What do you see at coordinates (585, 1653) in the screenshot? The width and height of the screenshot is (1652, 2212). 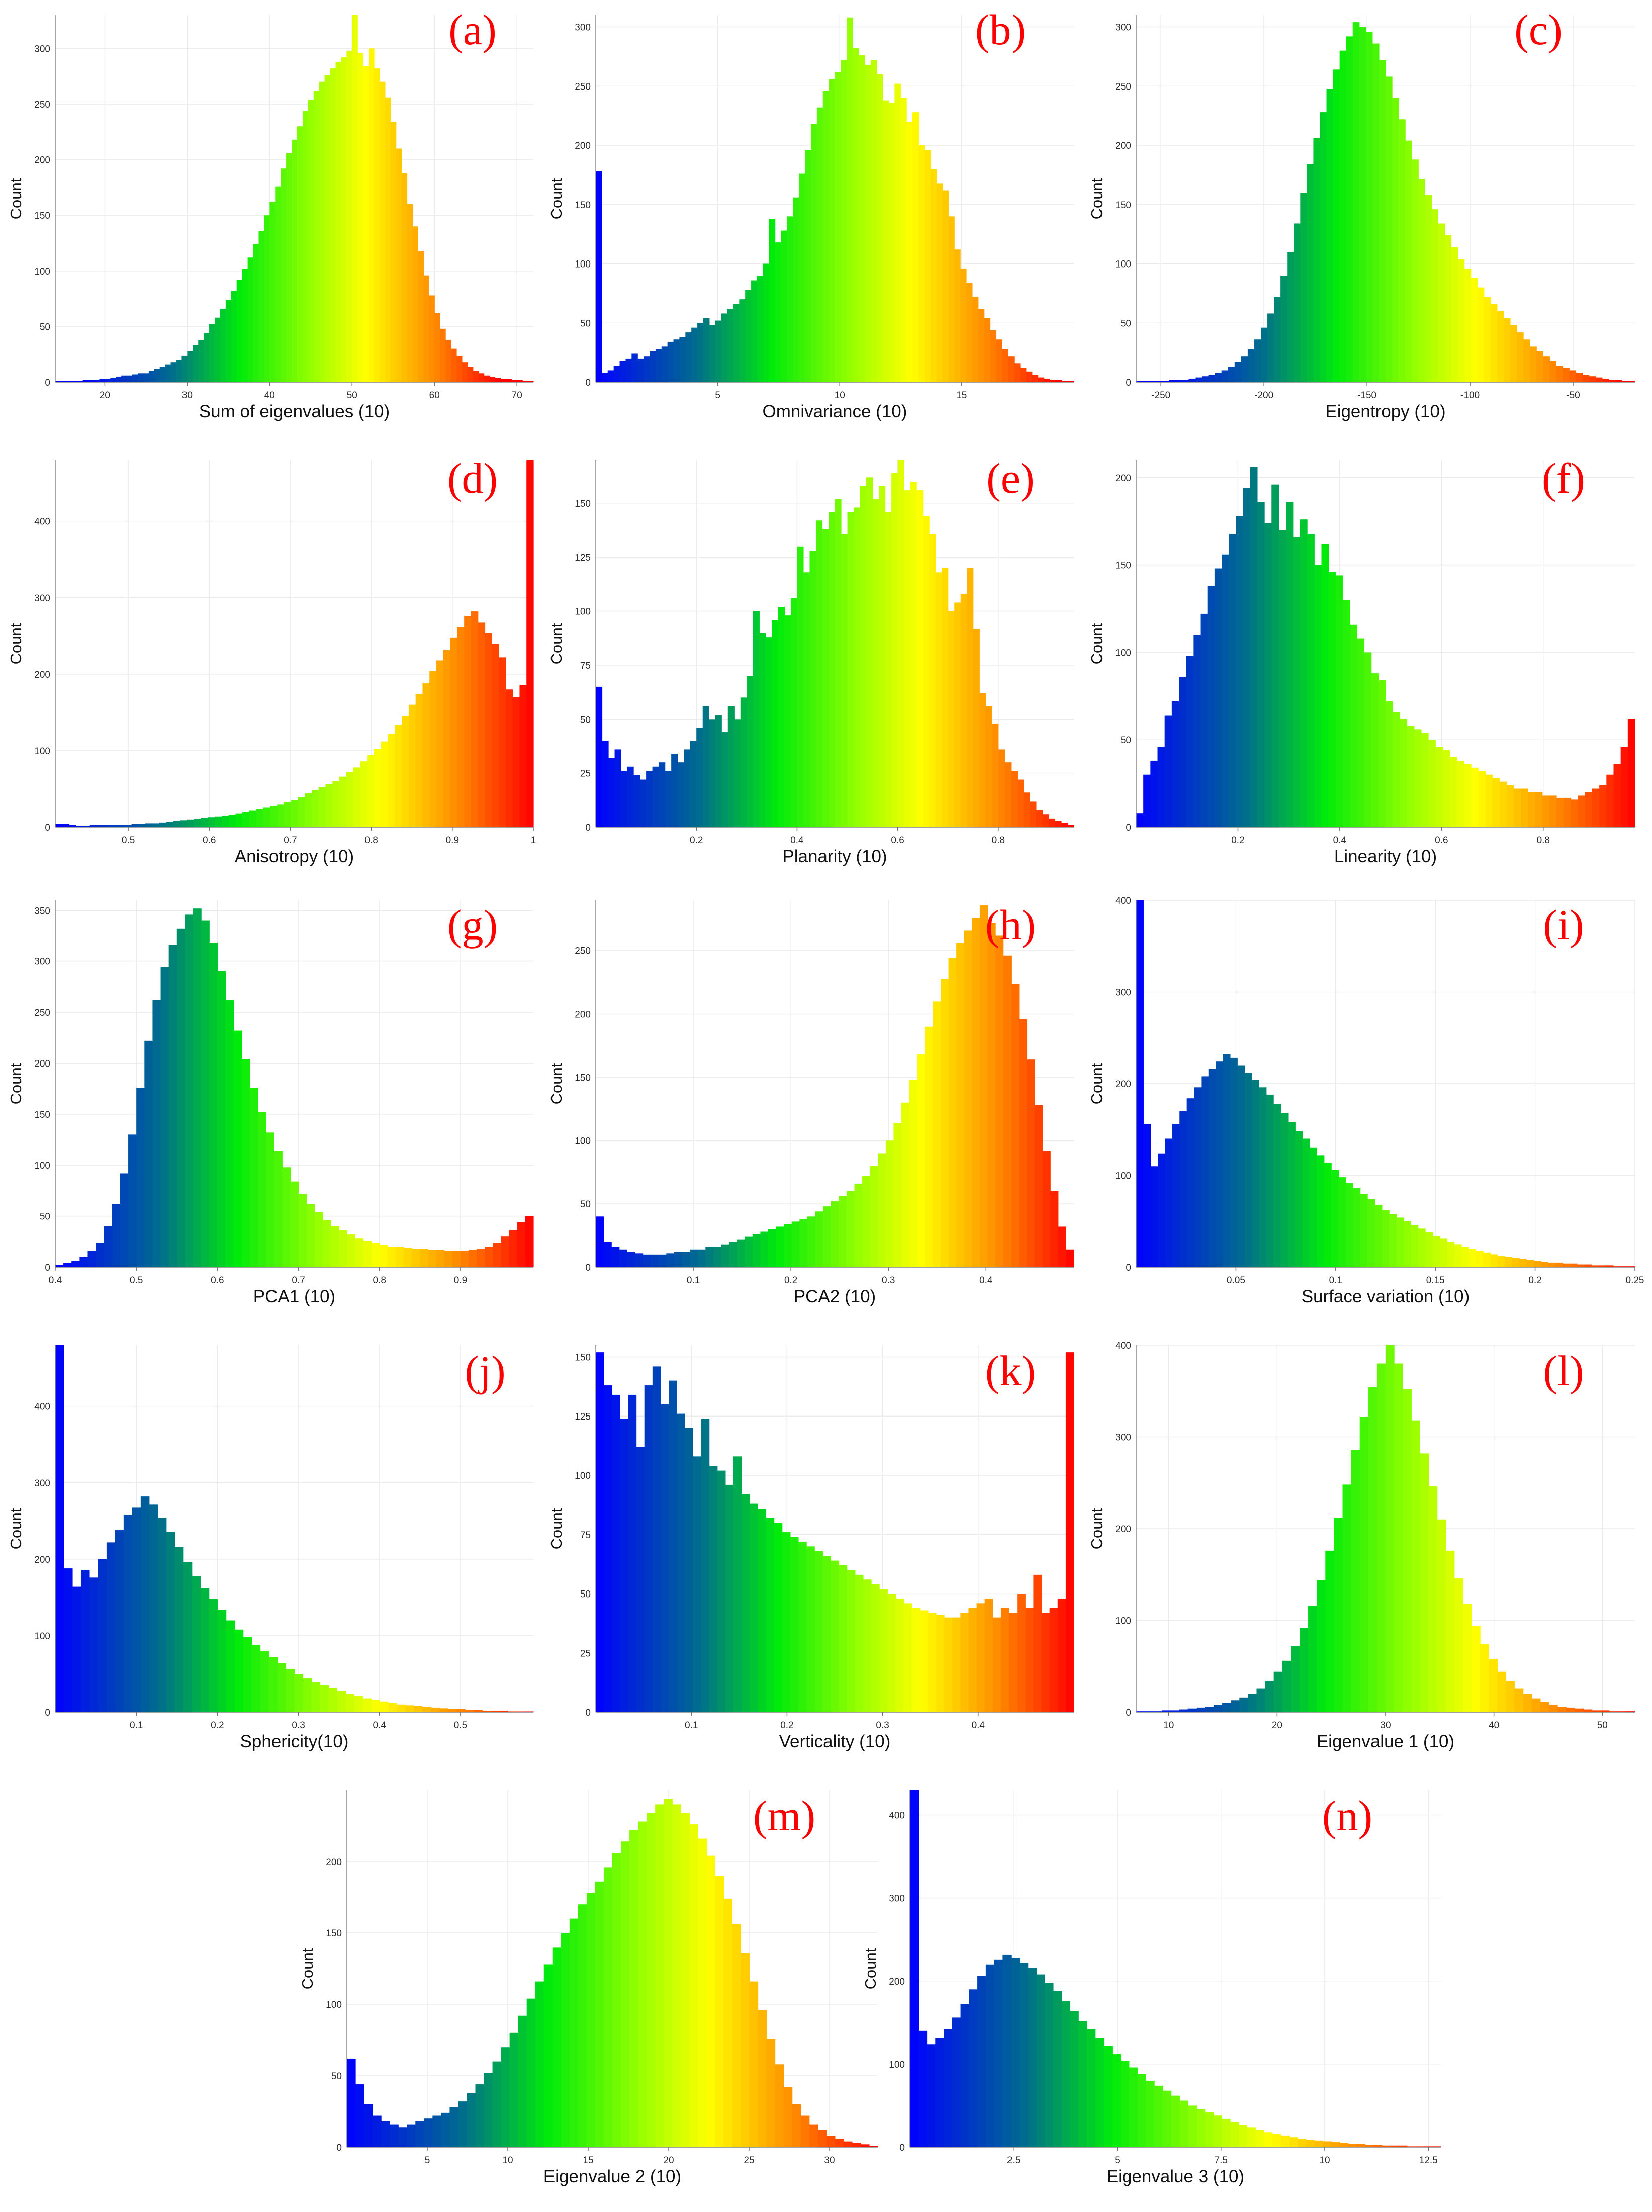 I see `y-tick-label: 25` at bounding box center [585, 1653].